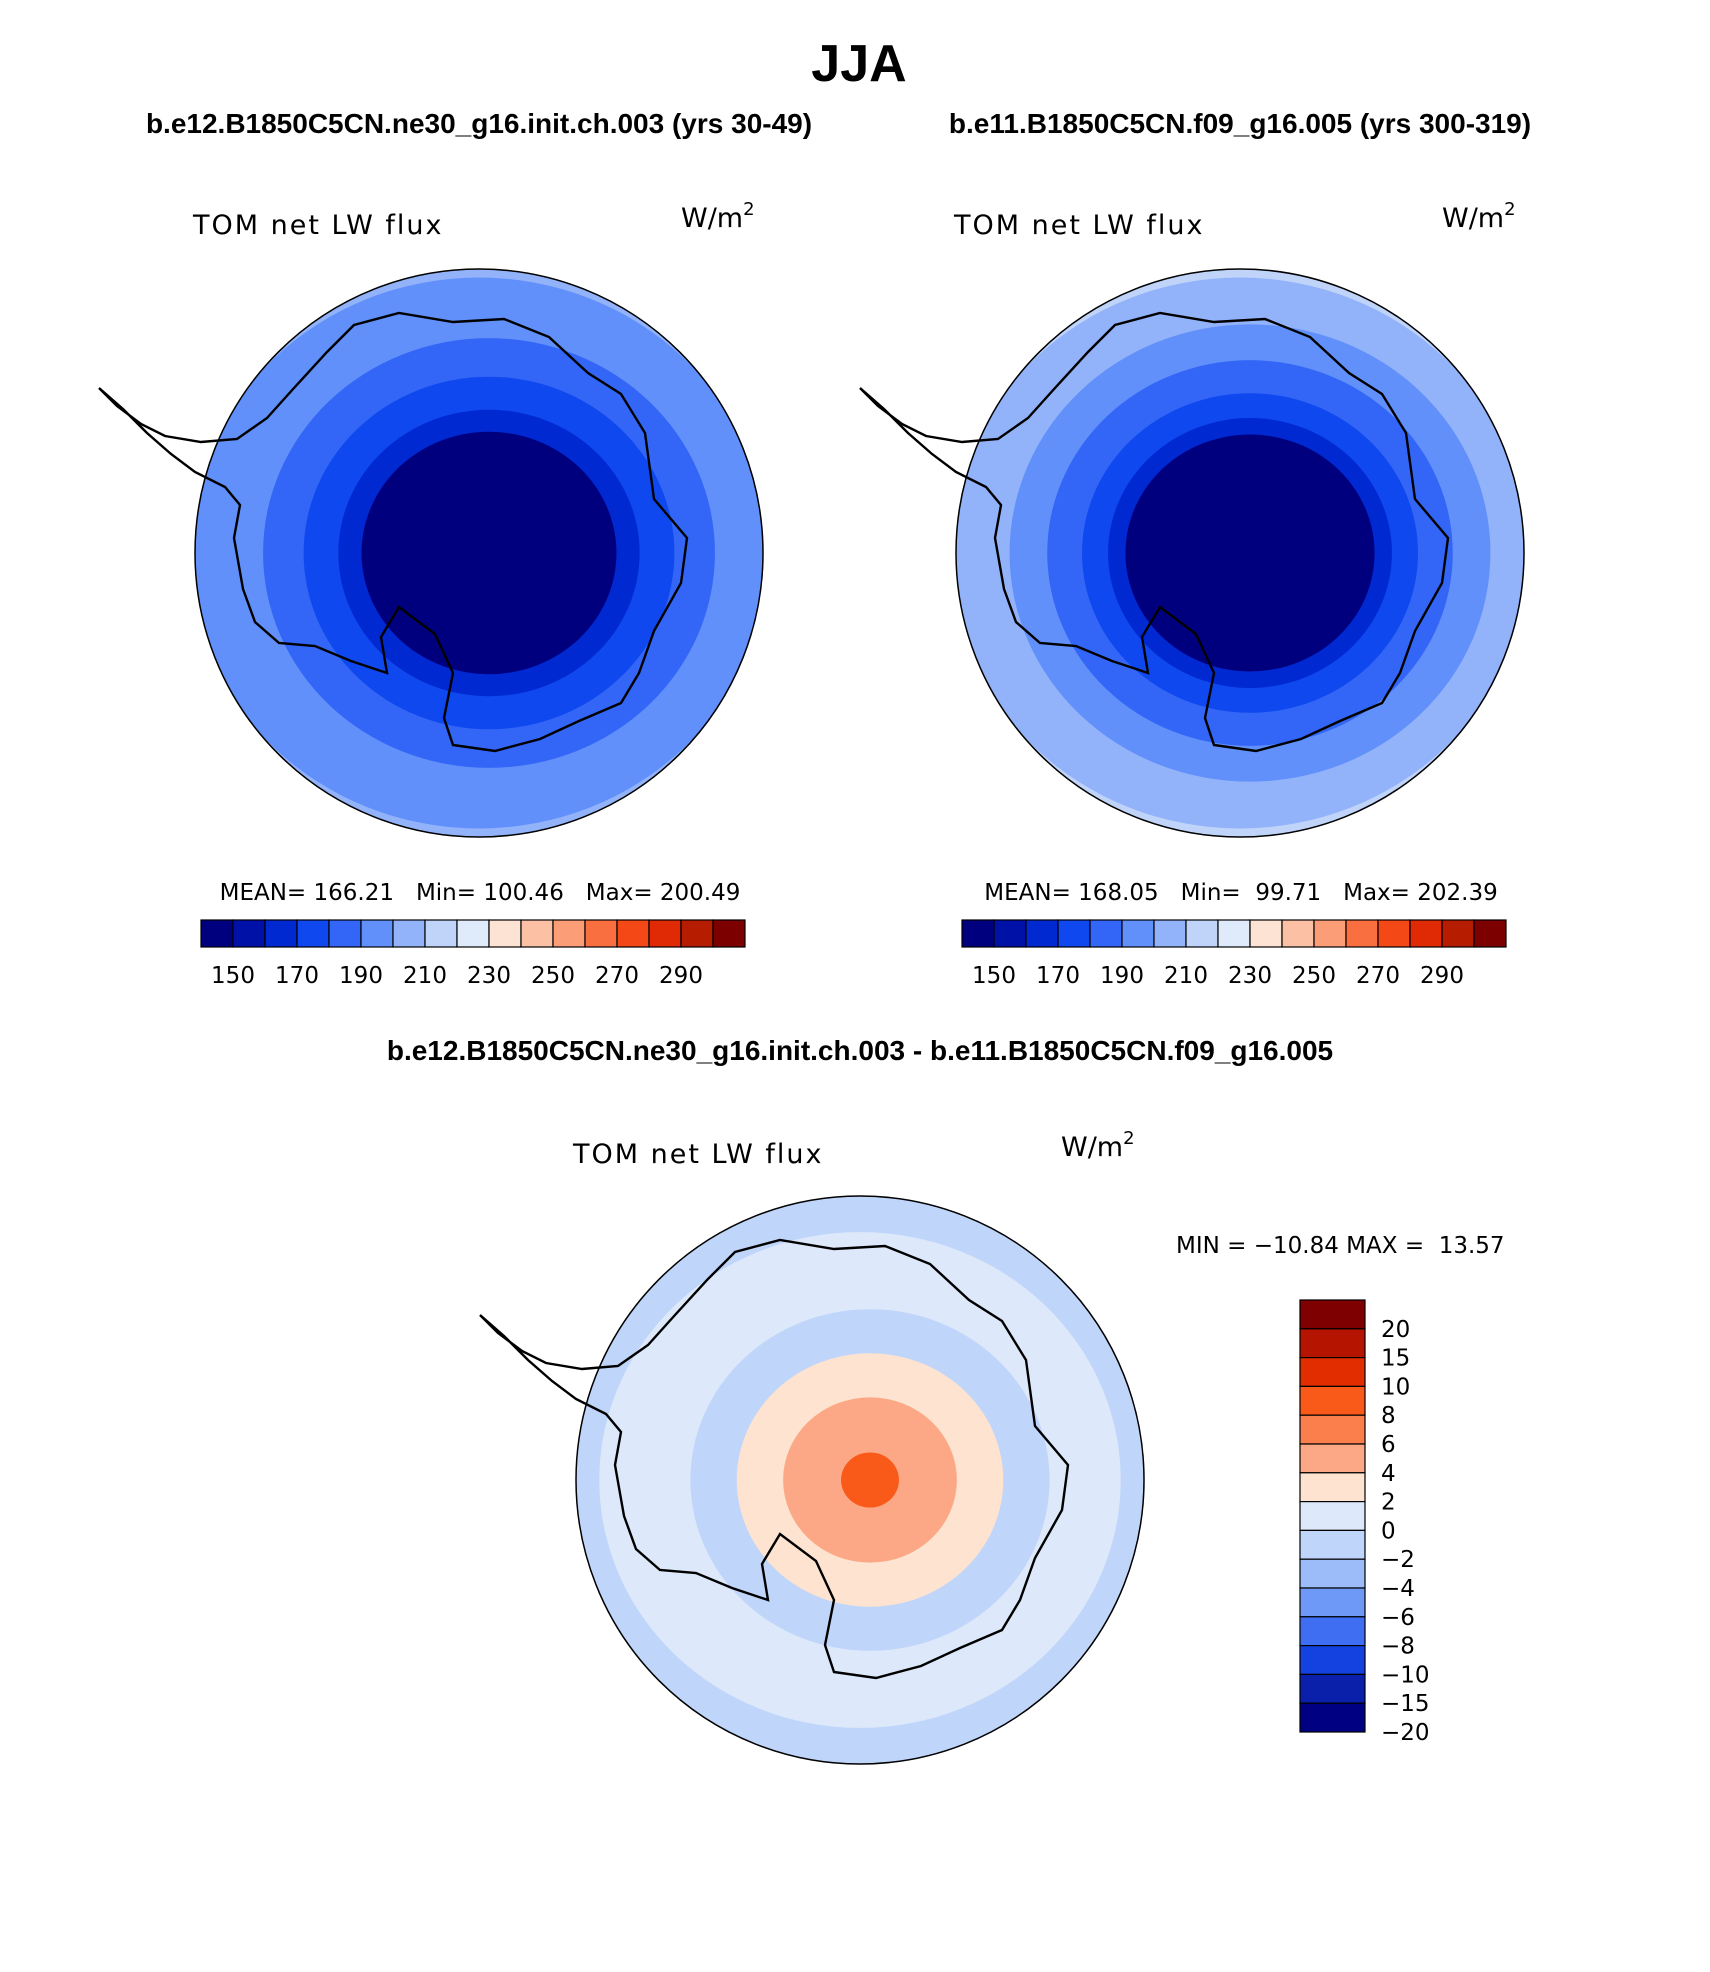  I want to click on panel-a-map-boundary, so click(479, 553).